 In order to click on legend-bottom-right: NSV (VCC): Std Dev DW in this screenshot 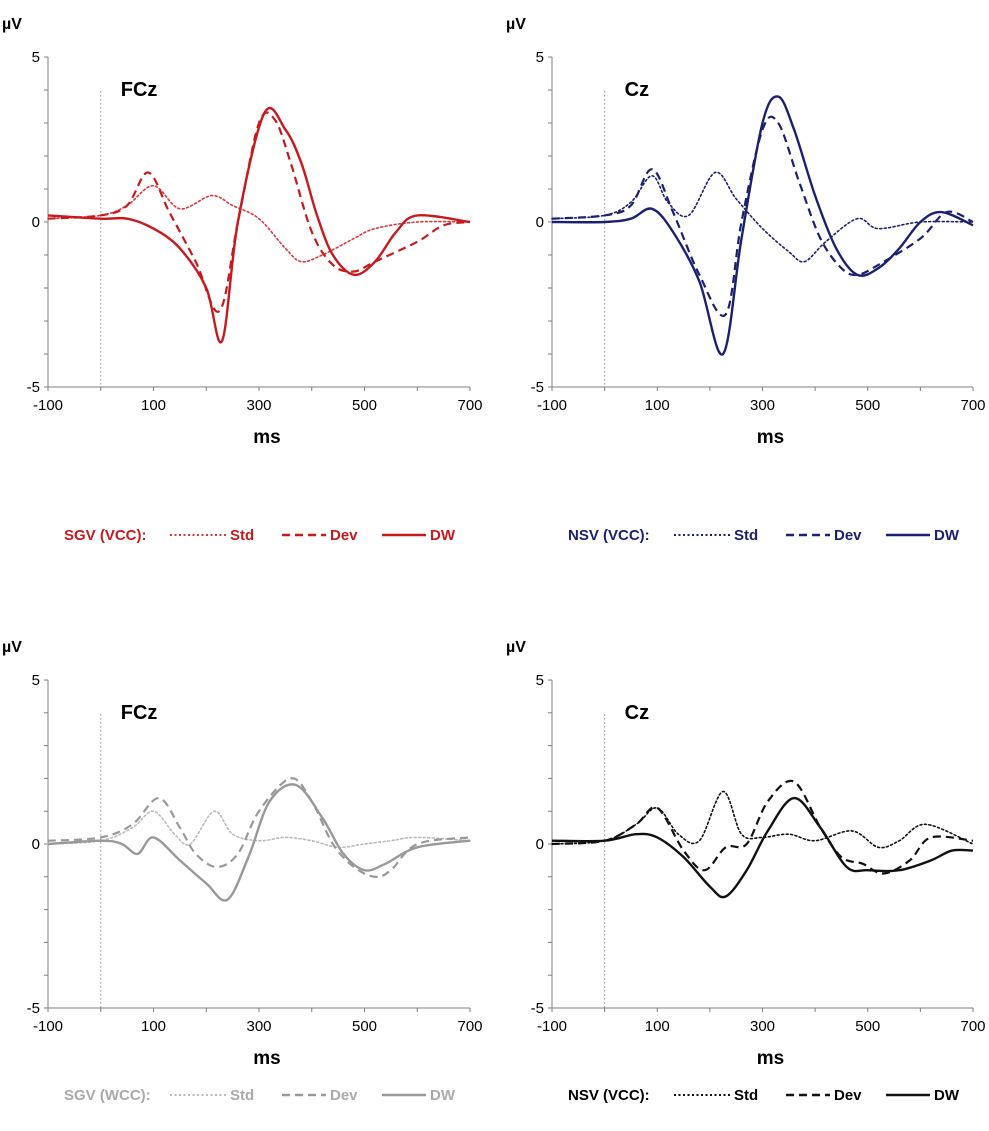, I will do `click(764, 1095)`.